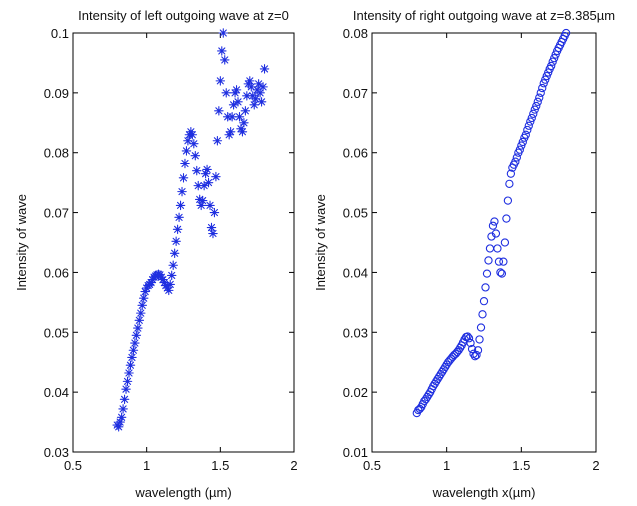 The width and height of the screenshot is (637, 506). I want to click on left-y-axis-label: Intensity of wave, so click(21, 242).